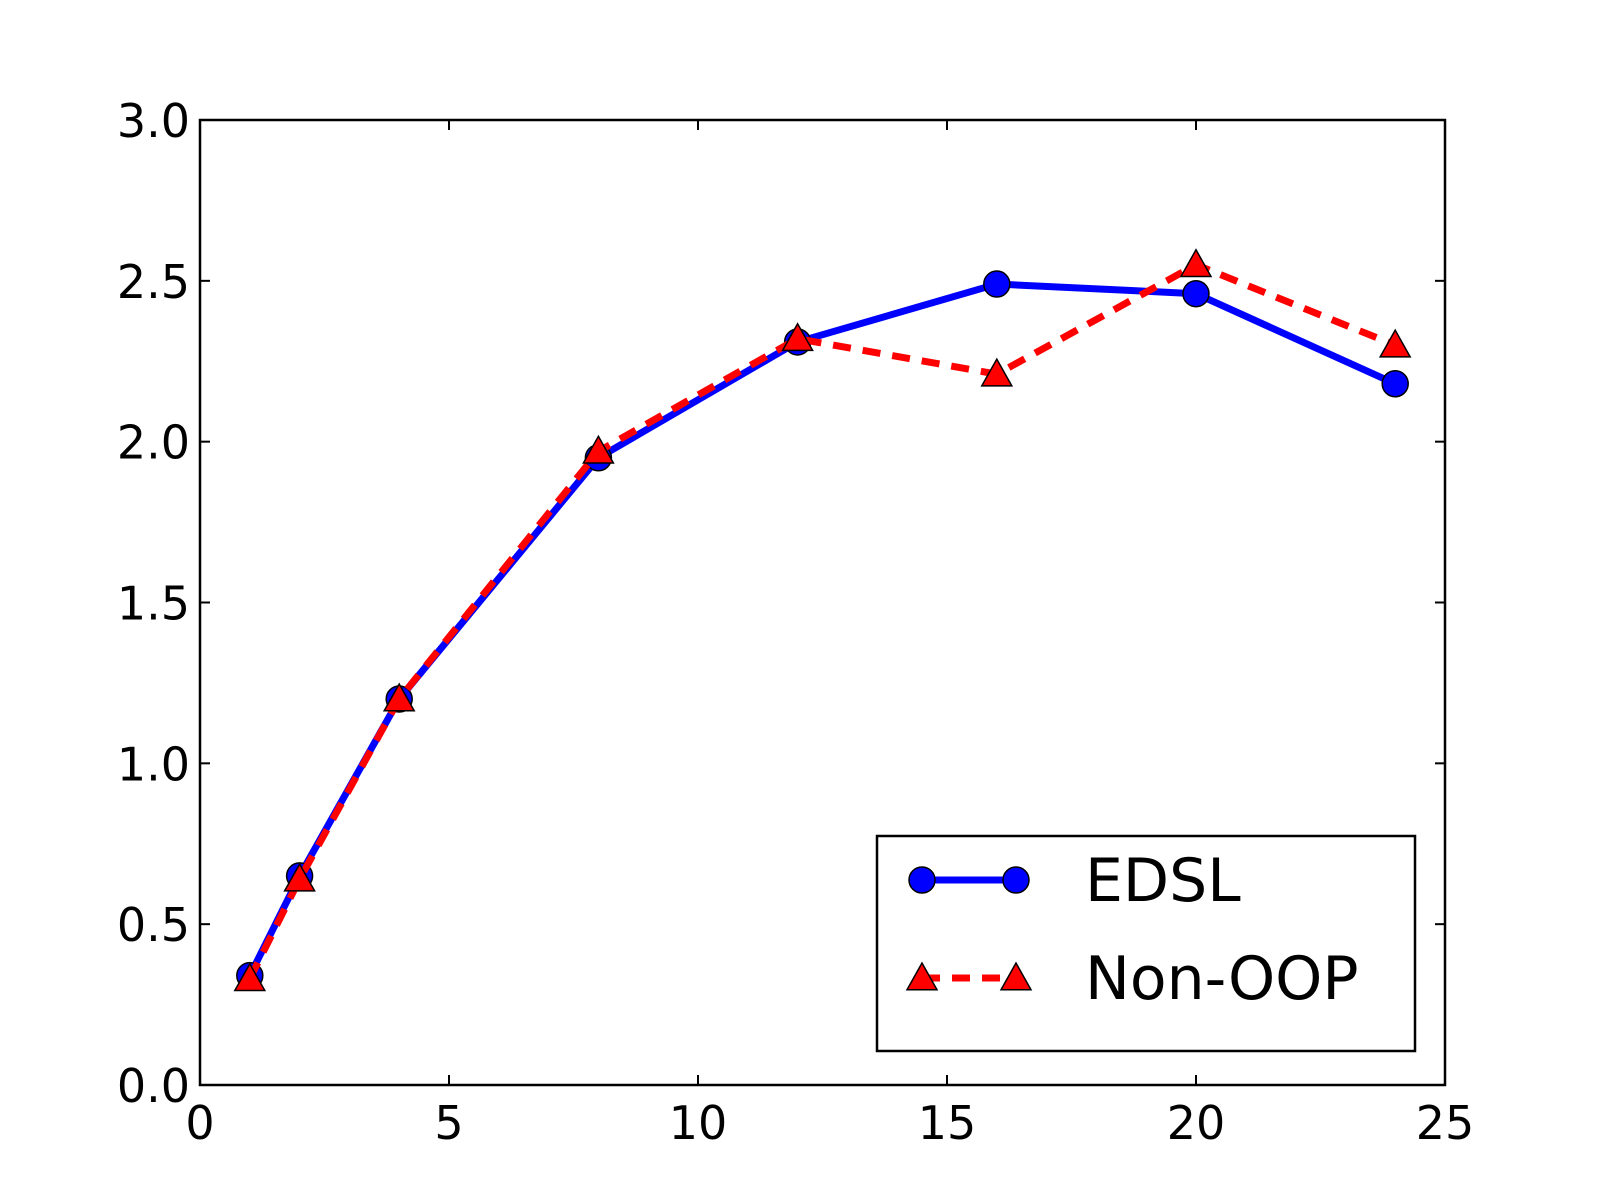 Image resolution: width=1600 pixels, height=1200 pixels. Describe the element at coordinates (153, 925) in the screenshot. I see `y-tick-label: 0.5` at that location.